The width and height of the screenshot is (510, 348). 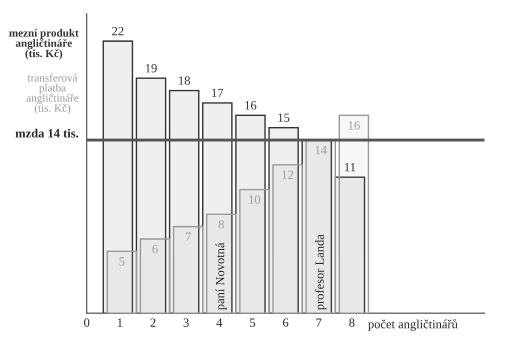 What do you see at coordinates (253, 322) in the screenshot?
I see `x-tick-label: 5` at bounding box center [253, 322].